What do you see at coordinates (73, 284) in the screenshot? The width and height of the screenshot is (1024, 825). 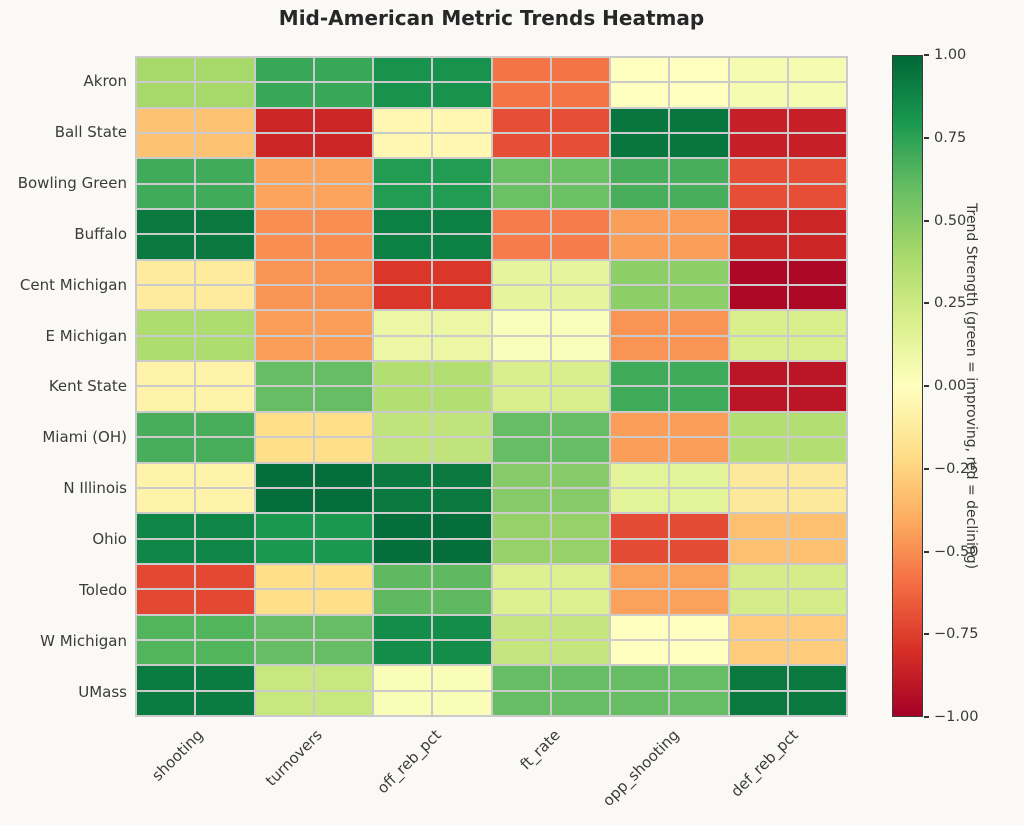 I see `y-tick-label: Cent Michigan` at bounding box center [73, 284].